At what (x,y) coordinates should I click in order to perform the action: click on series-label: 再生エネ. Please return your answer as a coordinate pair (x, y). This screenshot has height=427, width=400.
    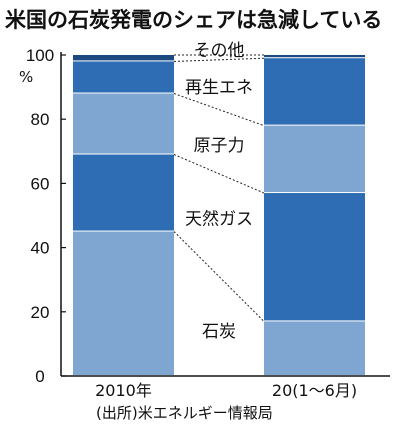
    Looking at the image, I should click on (219, 88).